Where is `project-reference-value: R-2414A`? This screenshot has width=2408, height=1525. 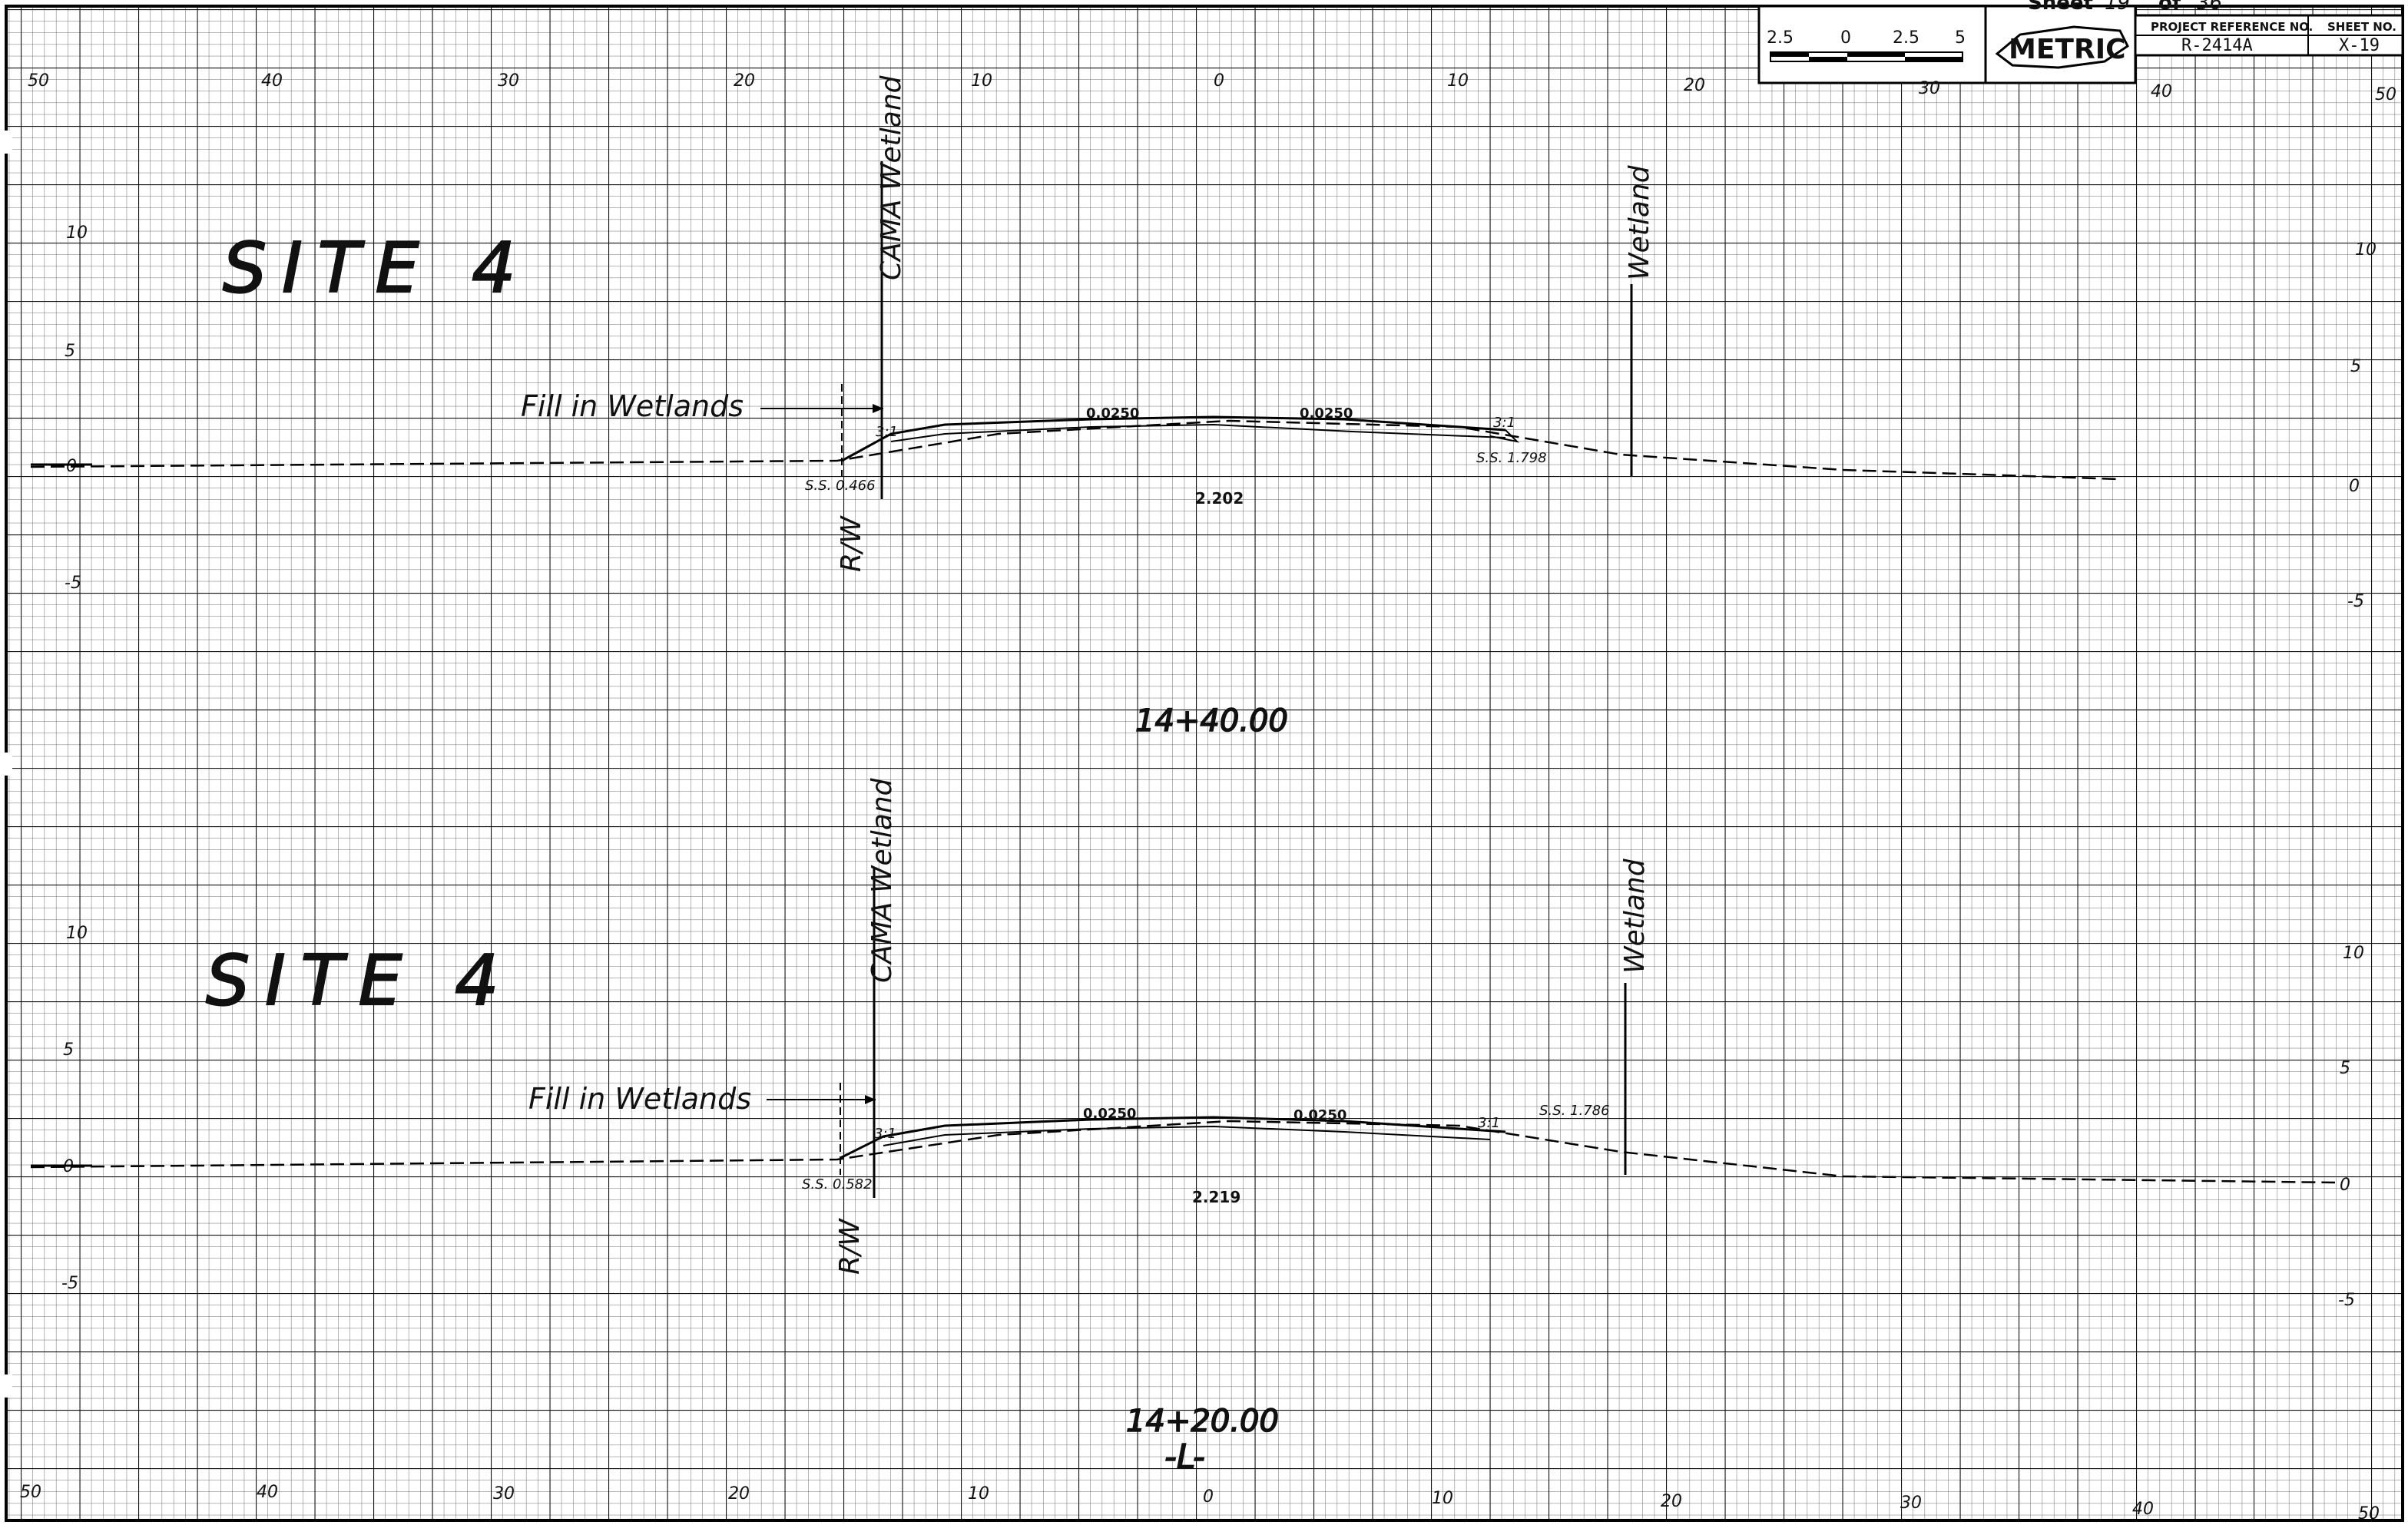 project-reference-value: R-2414A is located at coordinates (2217, 45).